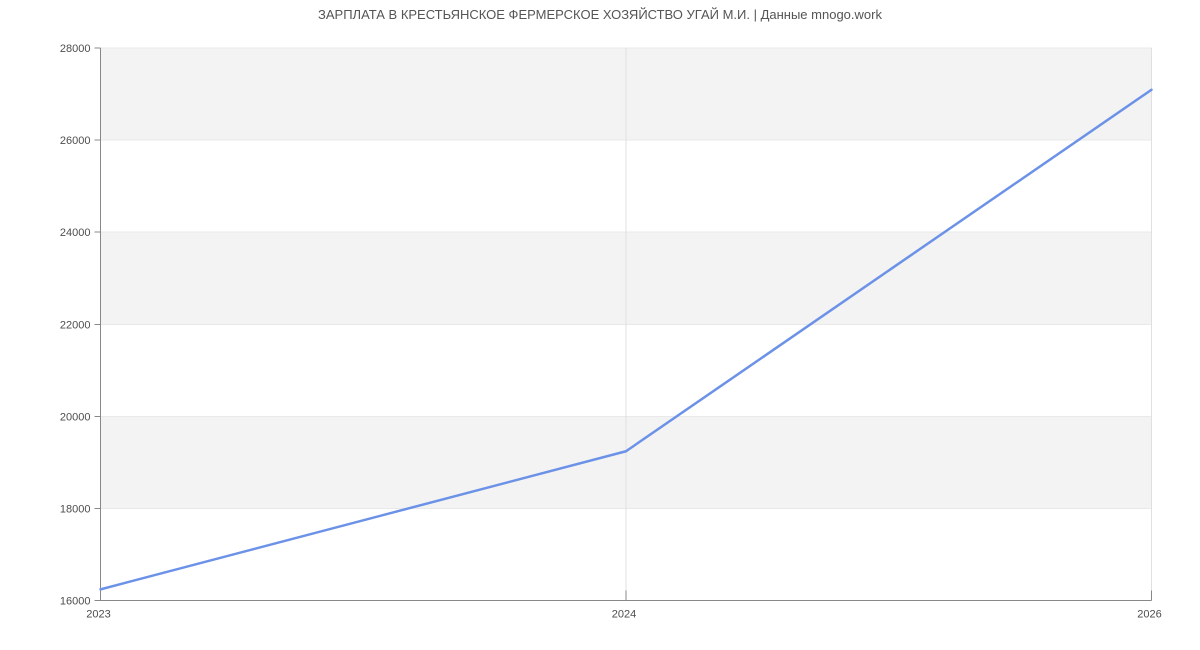 The image size is (1200, 650). What do you see at coordinates (98, 615) in the screenshot?
I see `x-tick-label: 2023` at bounding box center [98, 615].